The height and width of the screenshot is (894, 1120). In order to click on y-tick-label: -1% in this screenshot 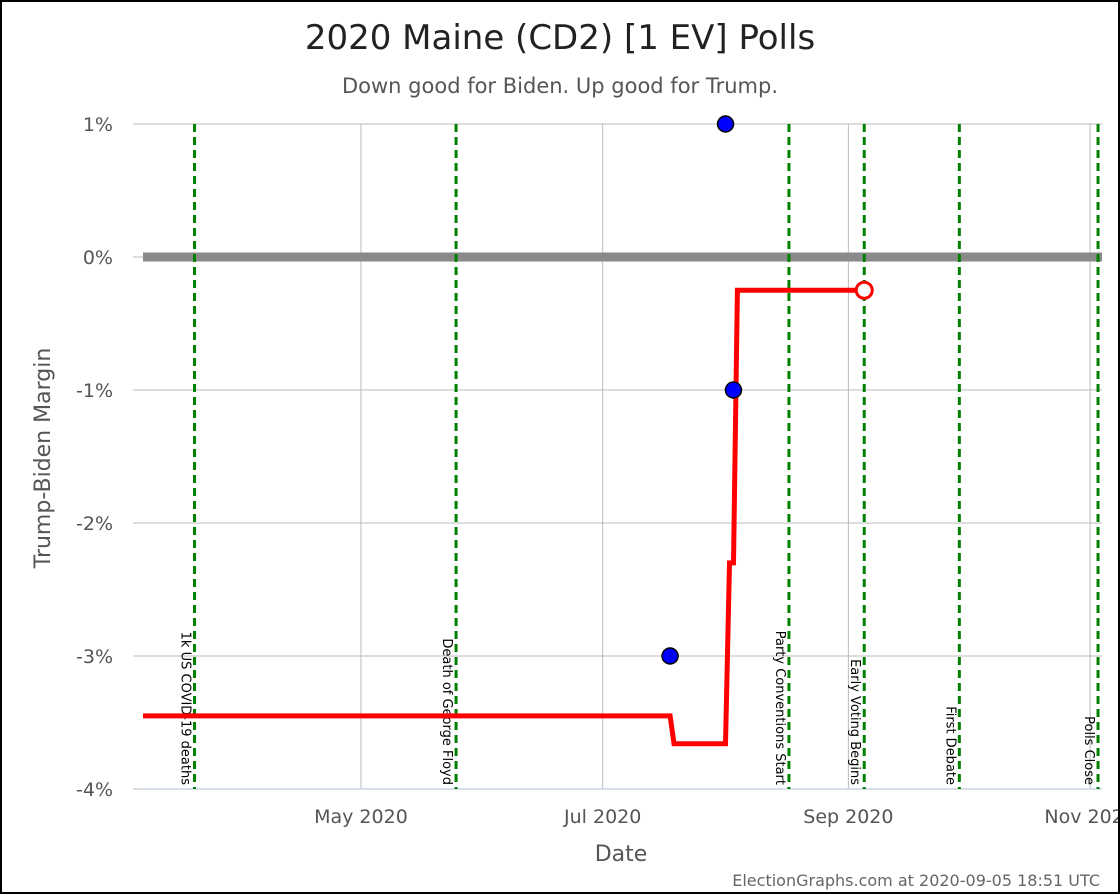, I will do `click(94, 391)`.